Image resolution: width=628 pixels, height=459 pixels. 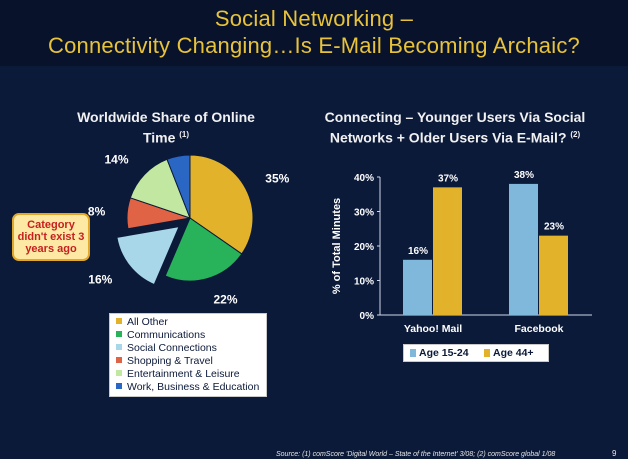 I want to click on y-tick-label: 10%, so click(x=364, y=282).